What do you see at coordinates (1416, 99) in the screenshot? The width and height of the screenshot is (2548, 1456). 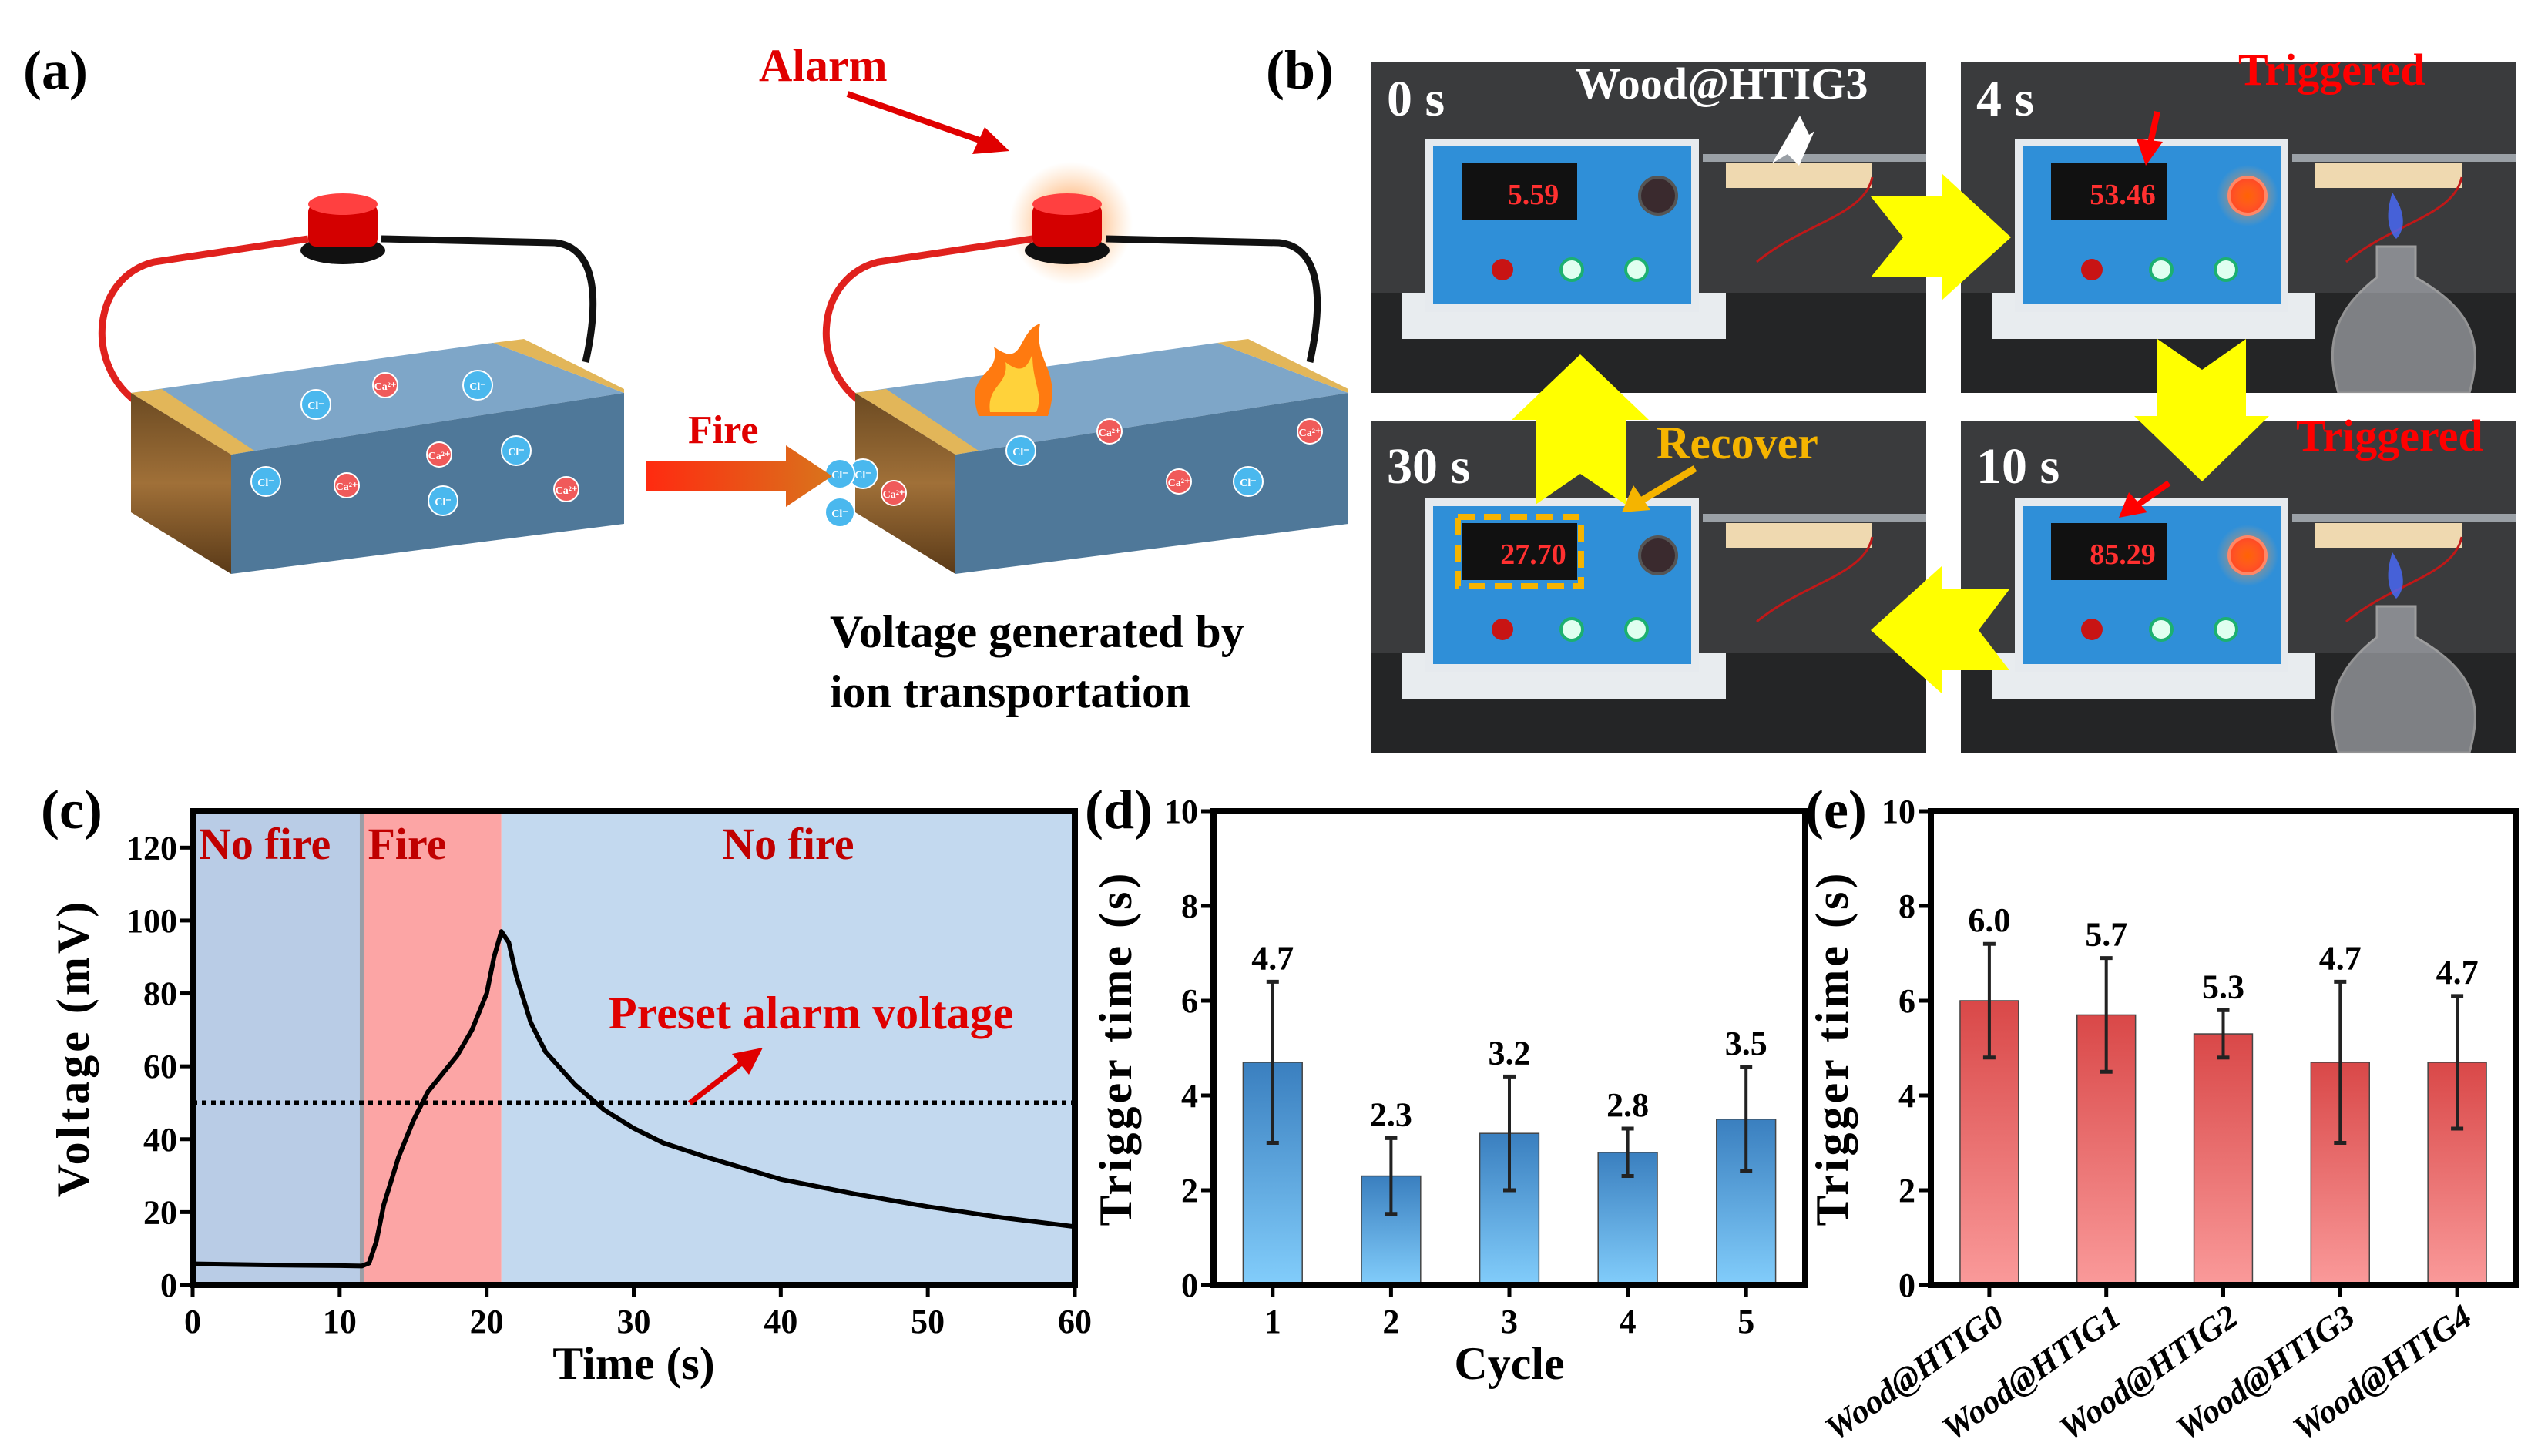 I see `time-label: 0 s` at bounding box center [1416, 99].